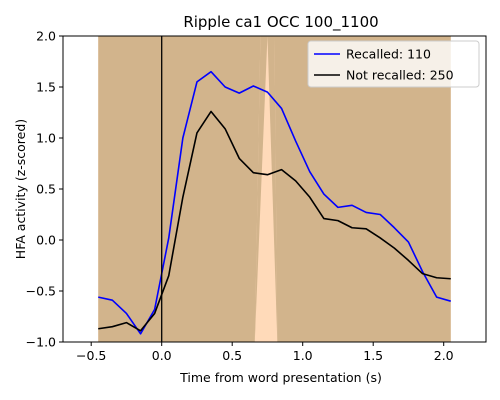 This screenshot has width=500, height=400. Describe the element at coordinates (303, 355) in the screenshot. I see `x-tick-label: 1.0` at that location.